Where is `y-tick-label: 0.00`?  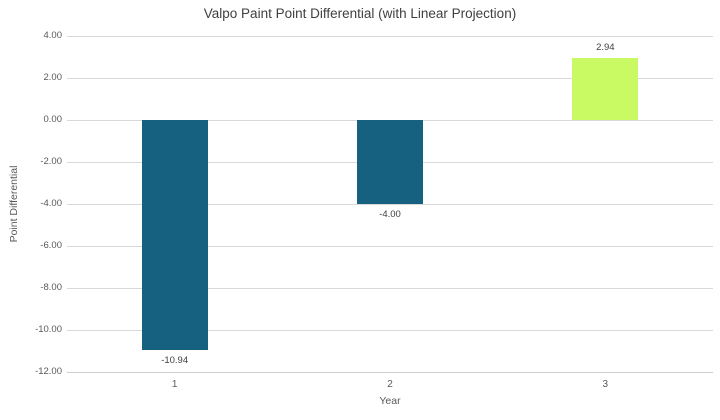
y-tick-label: 0.00 is located at coordinates (53, 119).